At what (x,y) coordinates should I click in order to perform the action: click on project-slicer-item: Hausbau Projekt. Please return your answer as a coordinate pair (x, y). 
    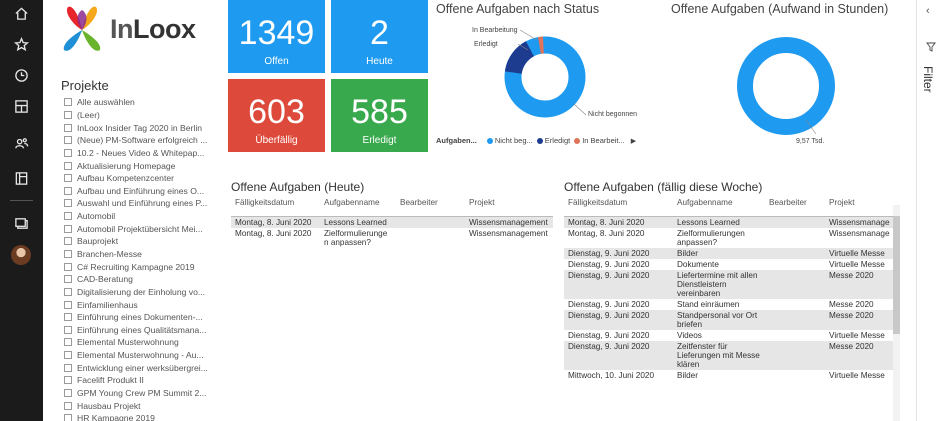
    Looking at the image, I should click on (140, 405).